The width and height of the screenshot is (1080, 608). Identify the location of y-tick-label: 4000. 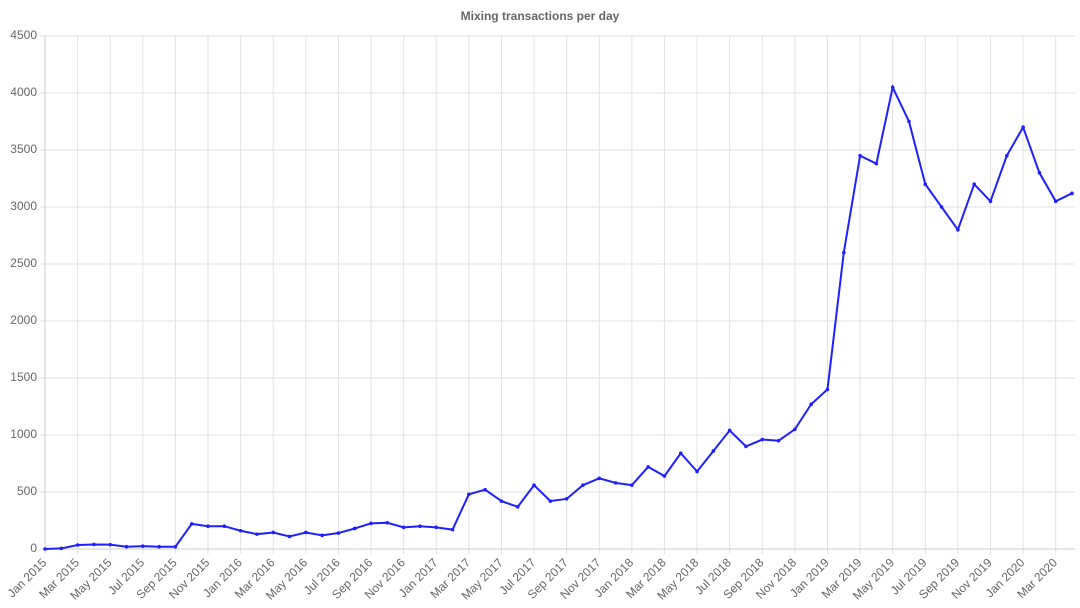
(23, 92).